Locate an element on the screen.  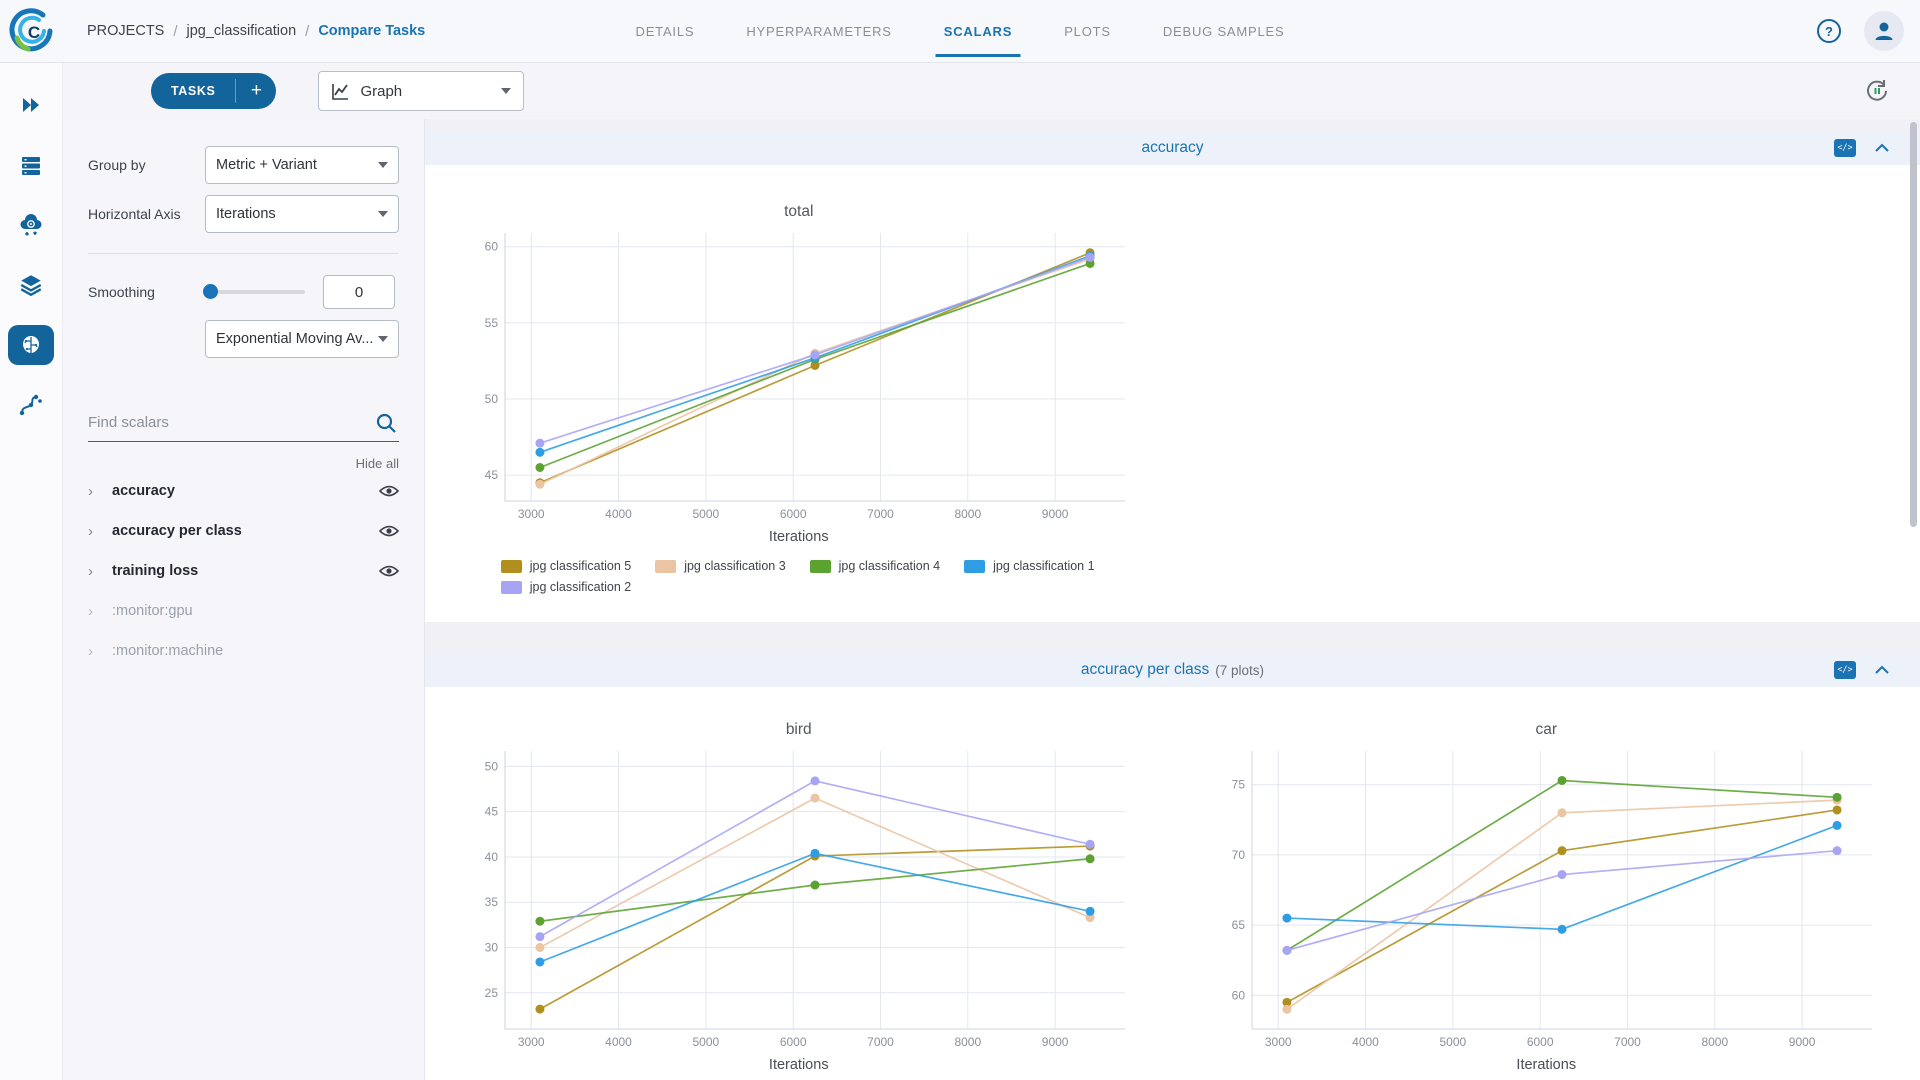
pipelines-icon is located at coordinates (31, 405).